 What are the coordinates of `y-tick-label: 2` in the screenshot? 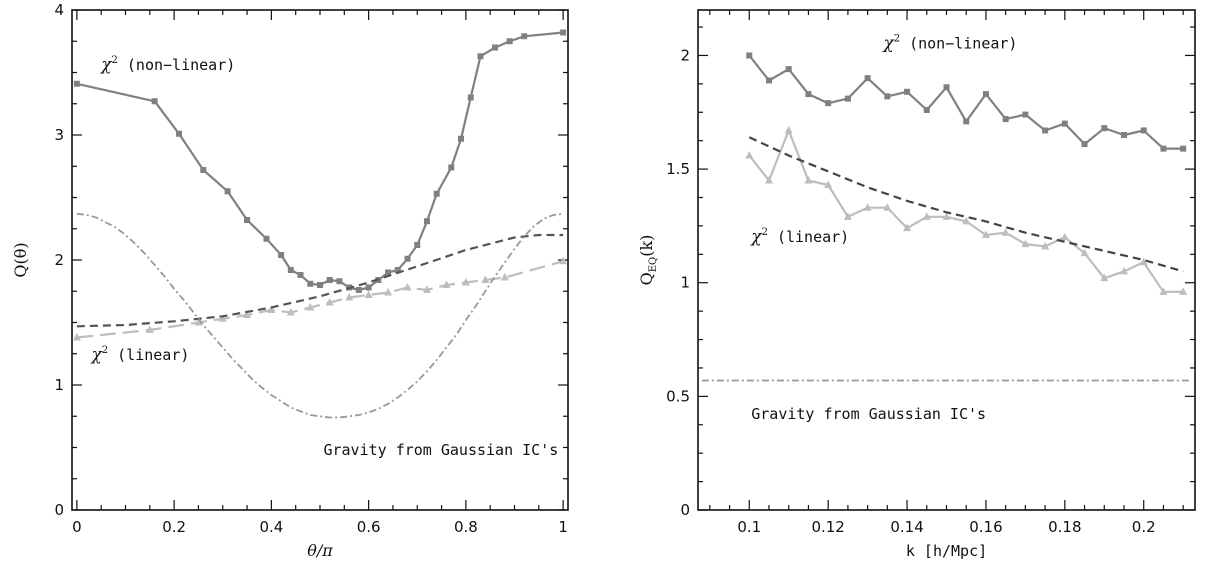 It's located at (59, 260).